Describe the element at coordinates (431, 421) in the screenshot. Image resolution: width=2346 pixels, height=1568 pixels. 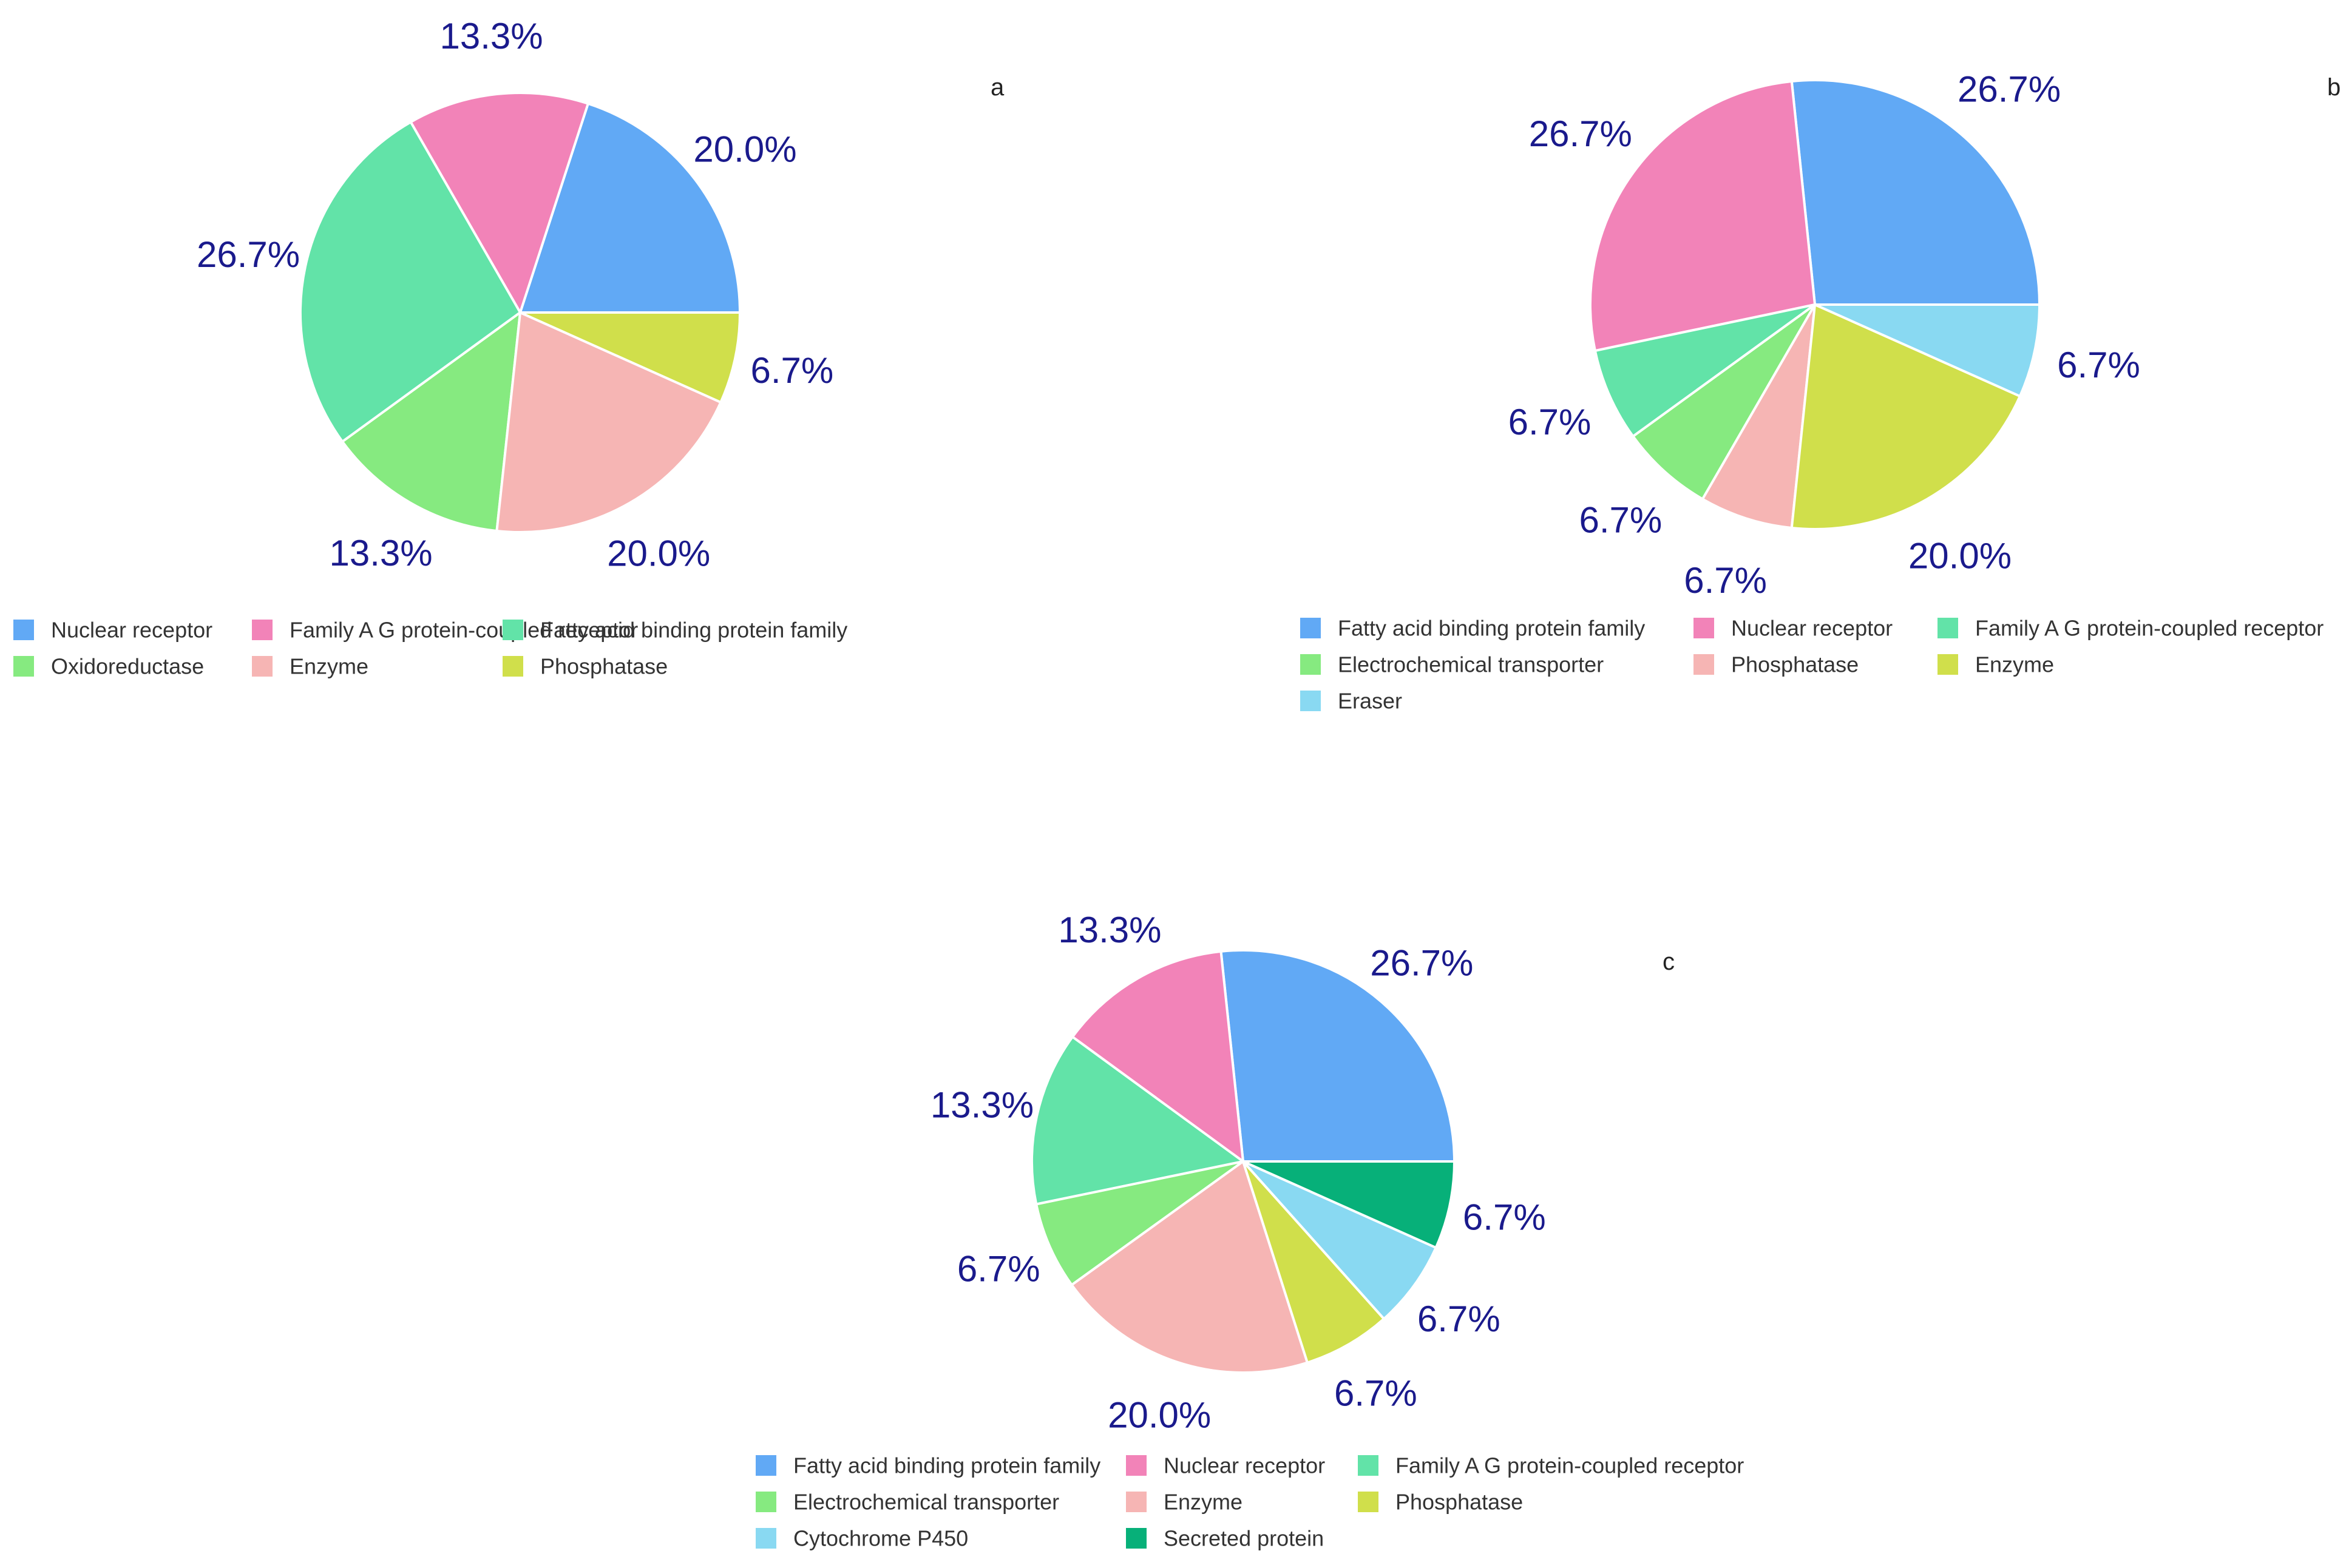
I see `pie-a-slice-oxidoreductase` at that location.